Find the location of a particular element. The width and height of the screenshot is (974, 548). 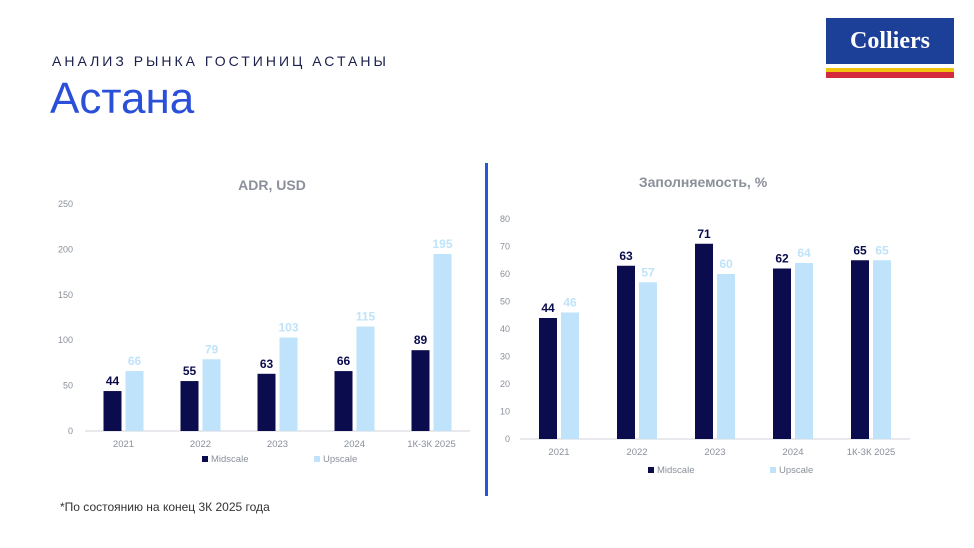

section-kicker: АНАЛИЗ РЫНКА ГОСТИНИЦ АСТАНЫ is located at coordinates (220, 61).